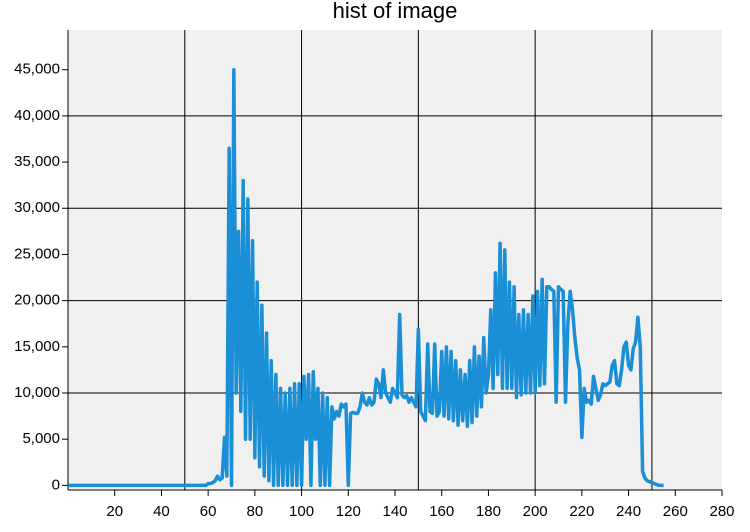 Image resolution: width=750 pixels, height=532 pixels. What do you see at coordinates (114, 511) in the screenshot?
I see `x-tick-label: 20` at bounding box center [114, 511].